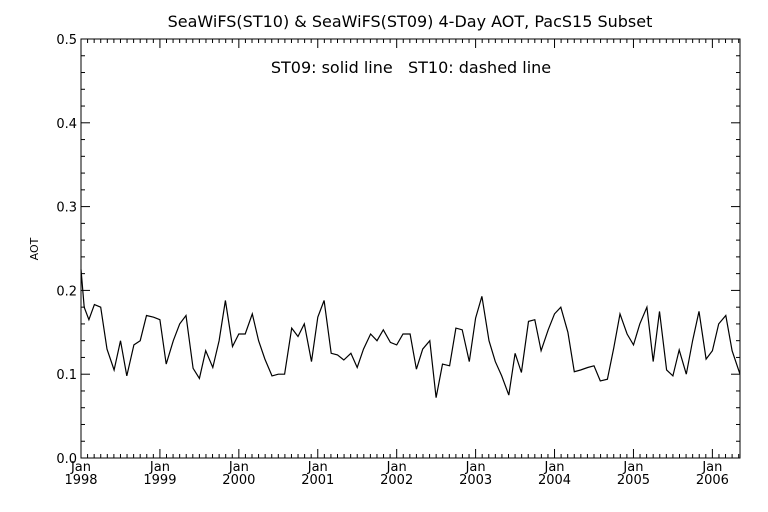 This screenshot has width=768, height=512. I want to click on x-tick-year: 2003, so click(475, 480).